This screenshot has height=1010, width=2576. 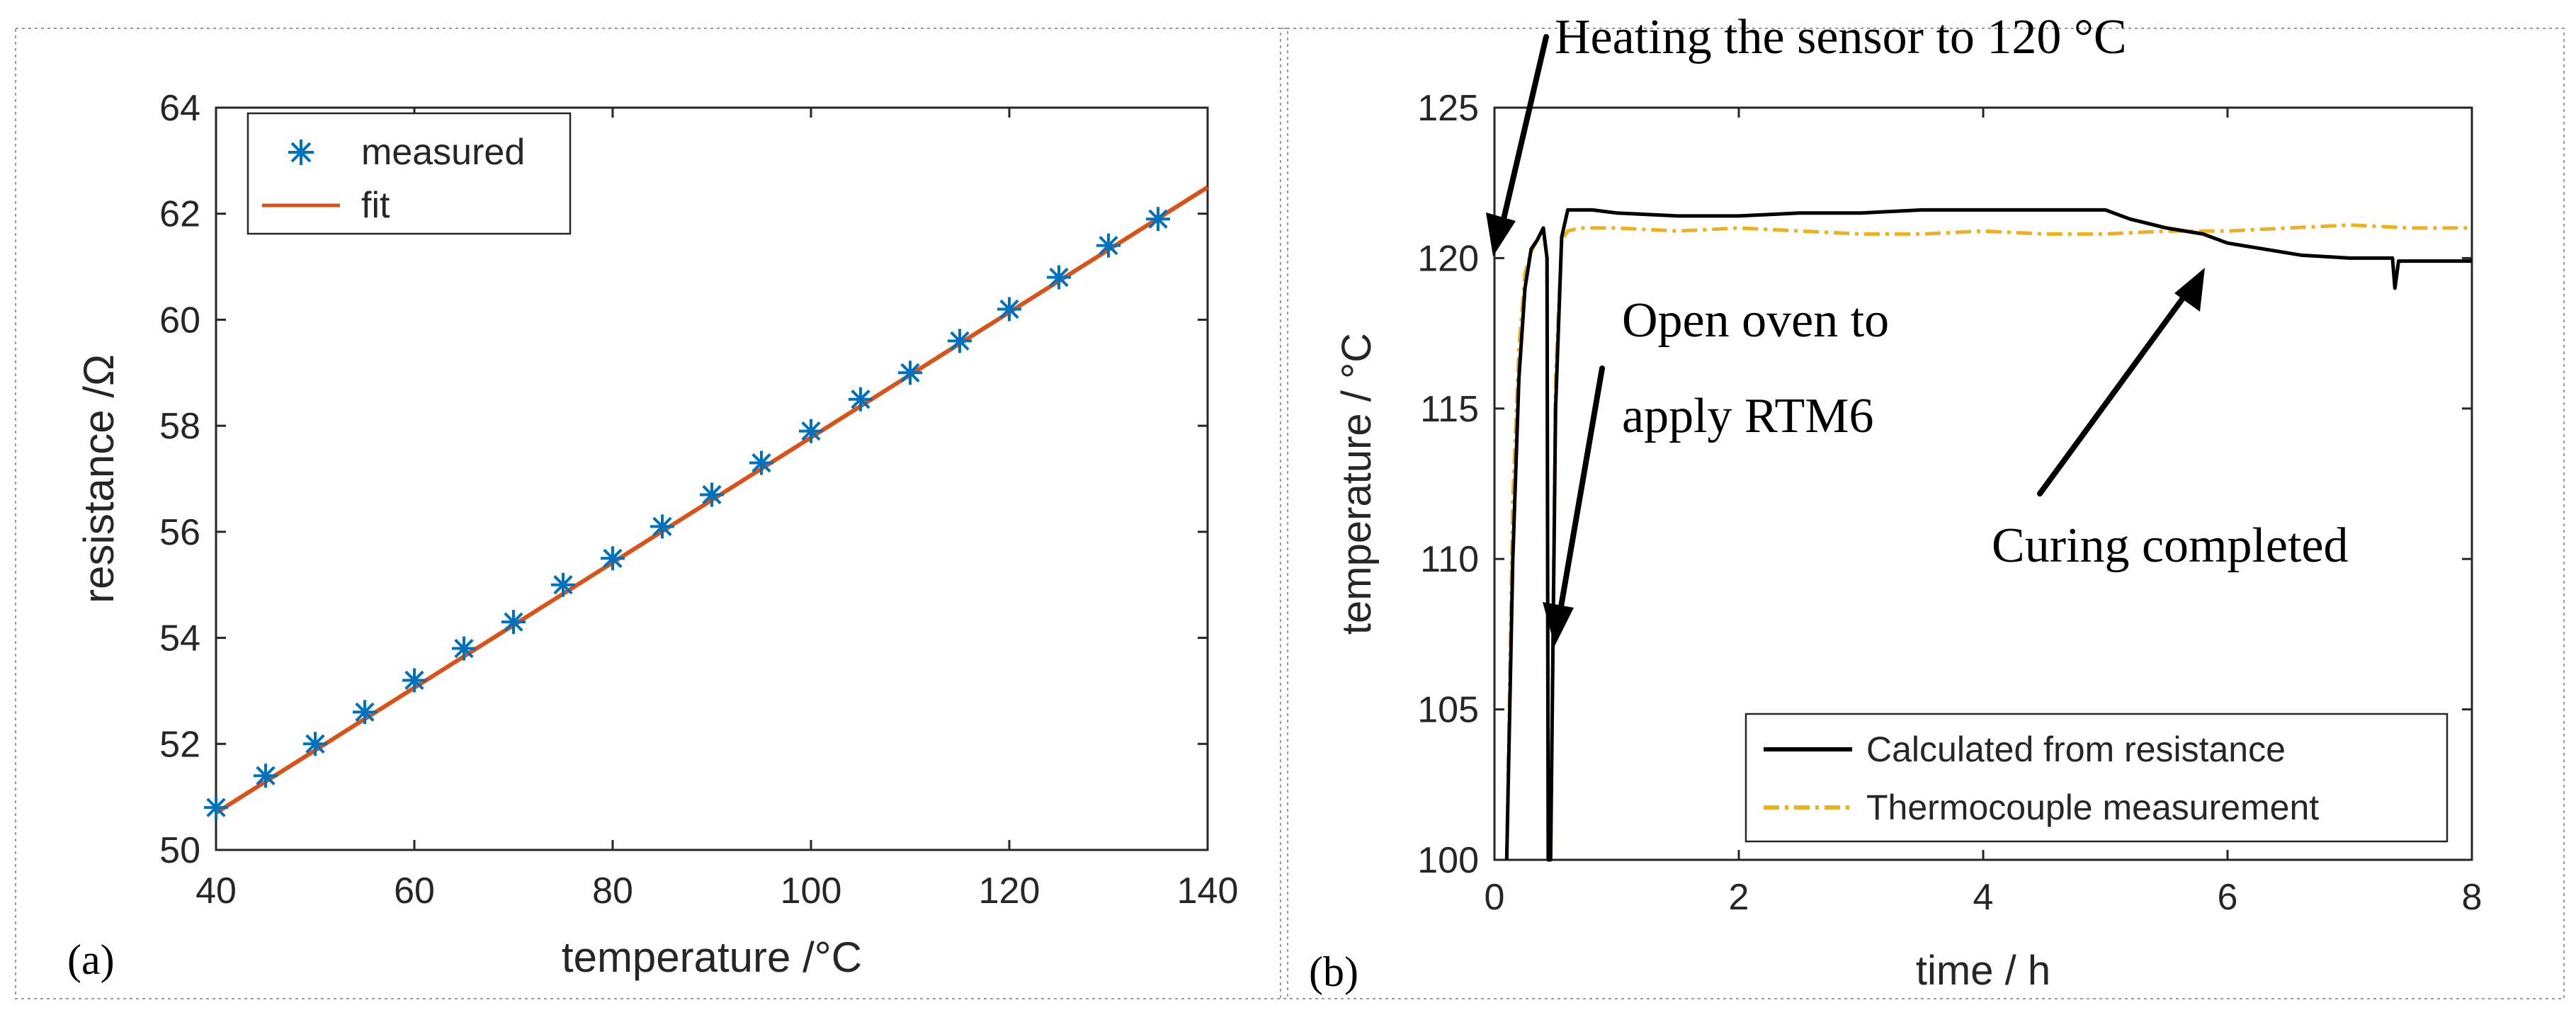 What do you see at coordinates (1448, 860) in the screenshot?
I see `y-tick-label: 100` at bounding box center [1448, 860].